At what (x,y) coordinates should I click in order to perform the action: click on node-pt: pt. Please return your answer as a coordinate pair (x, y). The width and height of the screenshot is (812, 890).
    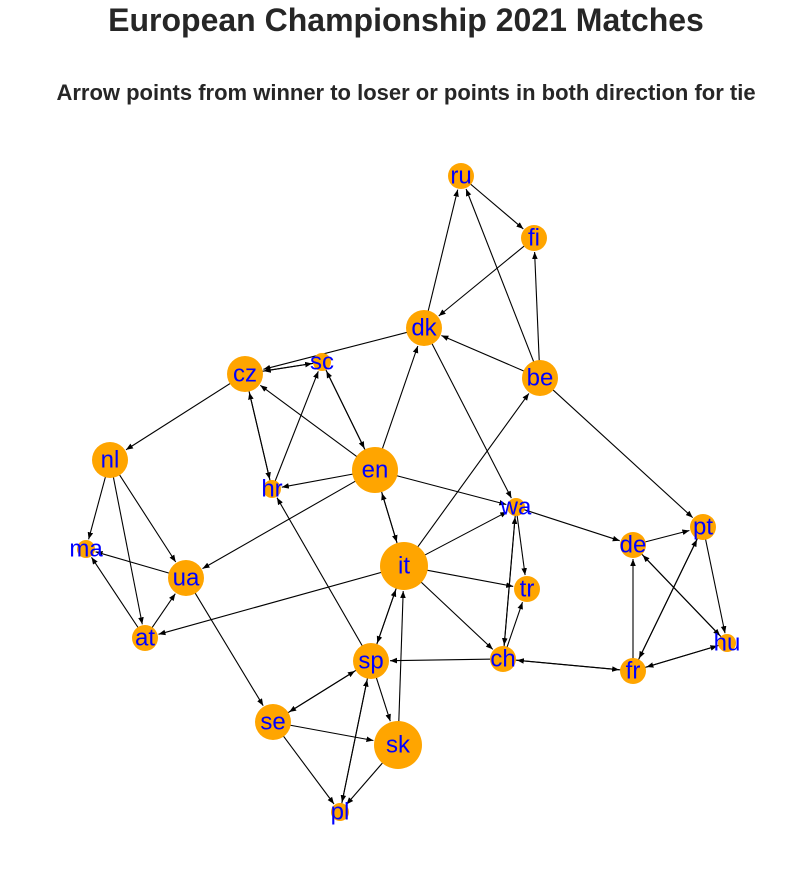
    Looking at the image, I should click on (703, 527).